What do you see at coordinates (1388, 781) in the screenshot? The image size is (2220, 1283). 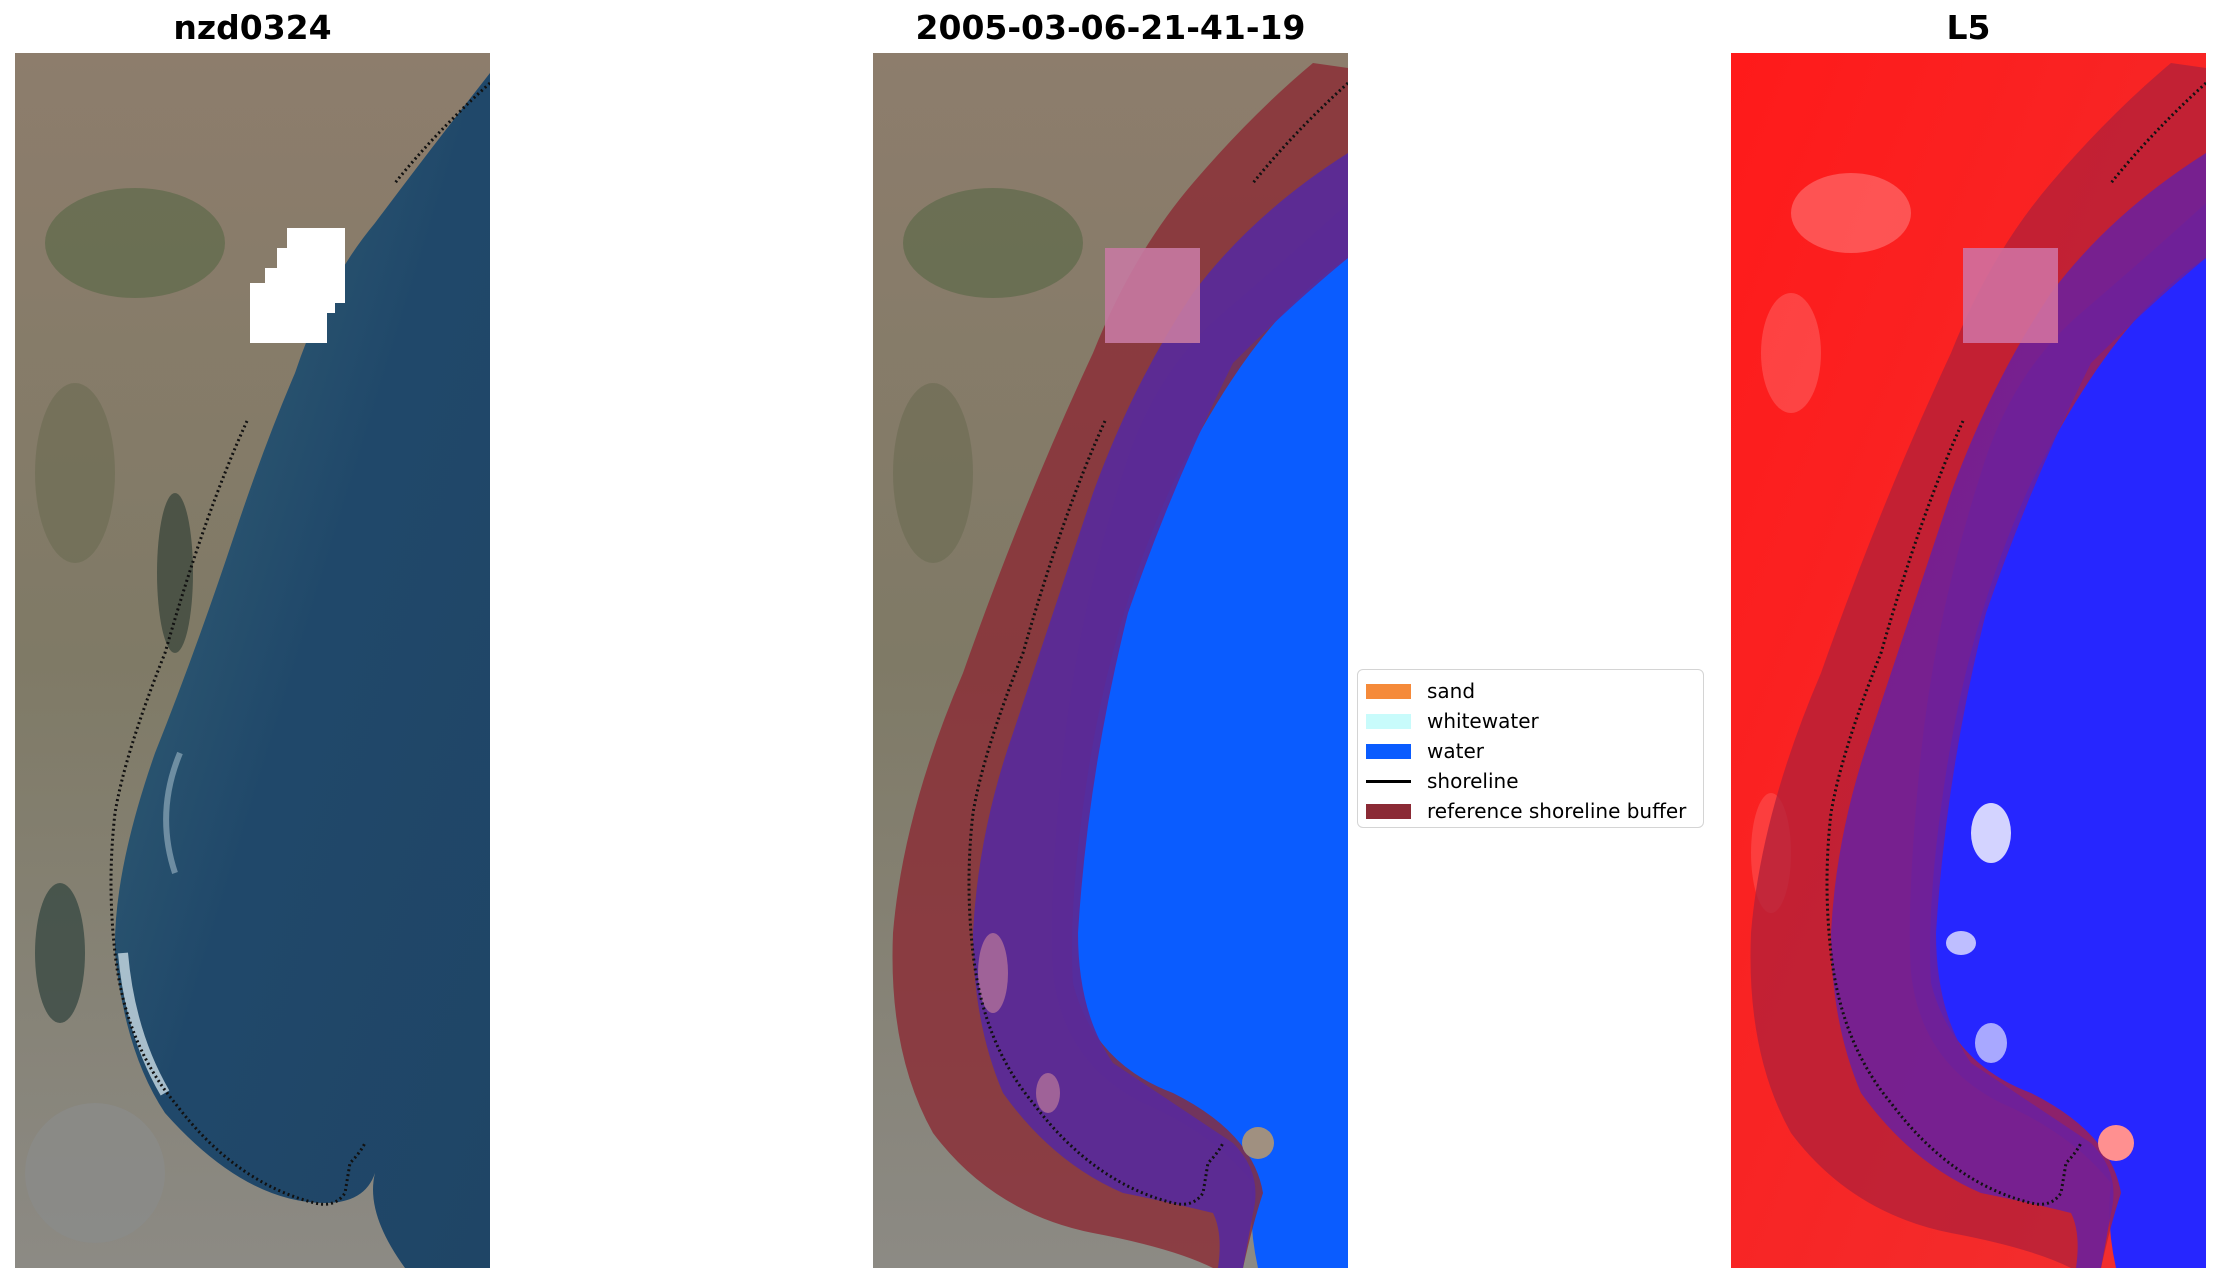 I see `legend-line-shoreline` at bounding box center [1388, 781].